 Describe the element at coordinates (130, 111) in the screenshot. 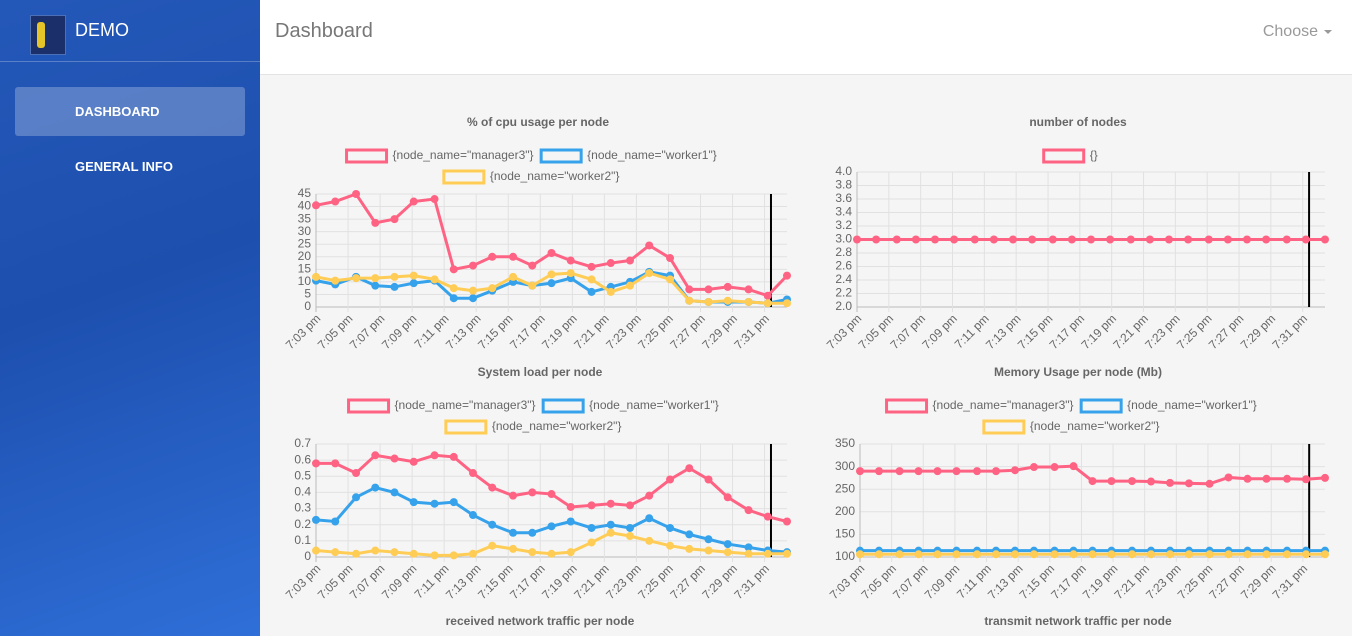

I see `nav-item: DASHBOARD` at that location.